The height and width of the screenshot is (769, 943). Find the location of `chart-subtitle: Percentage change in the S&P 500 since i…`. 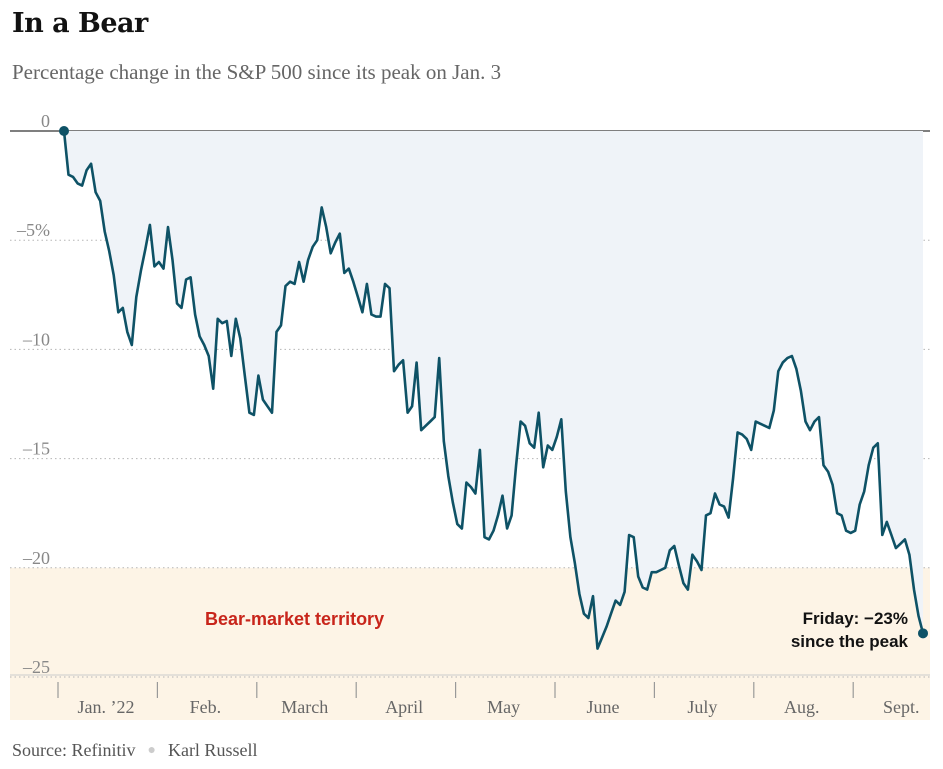

chart-subtitle: Percentage change in the S&P 500 since i… is located at coordinates (257, 72).